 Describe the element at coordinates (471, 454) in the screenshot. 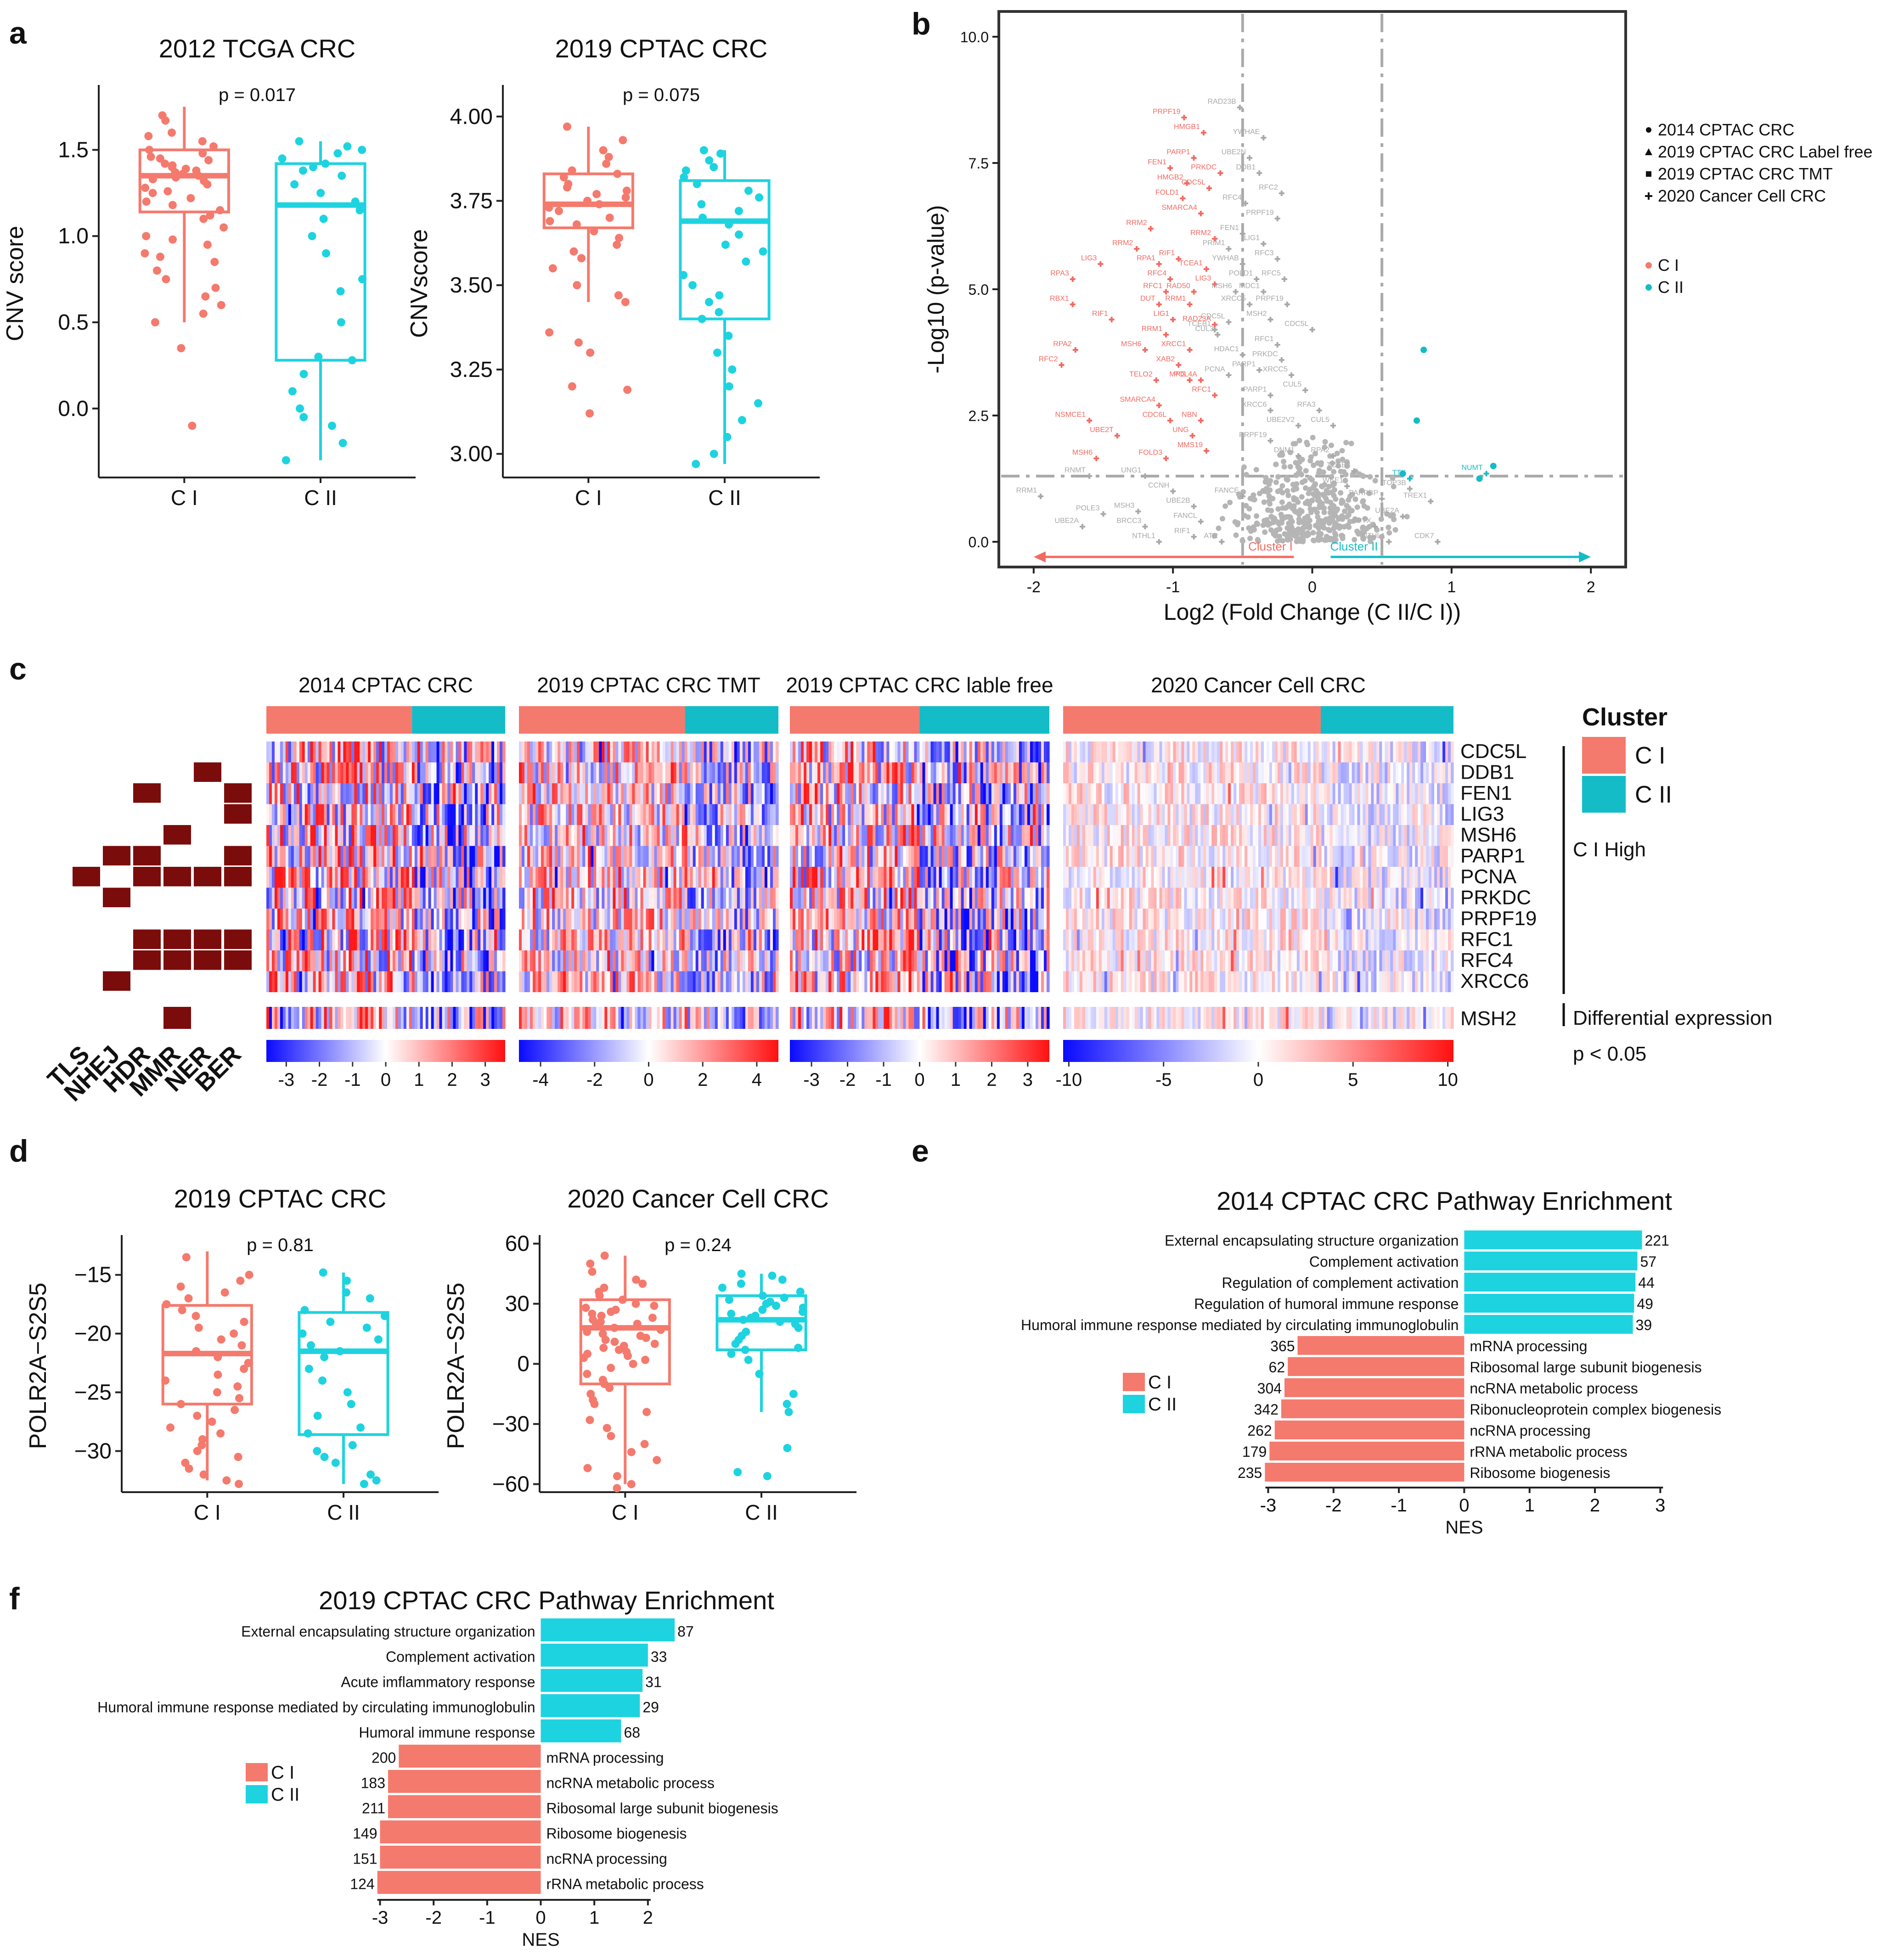

I see `y-tick-label: 3.00` at that location.